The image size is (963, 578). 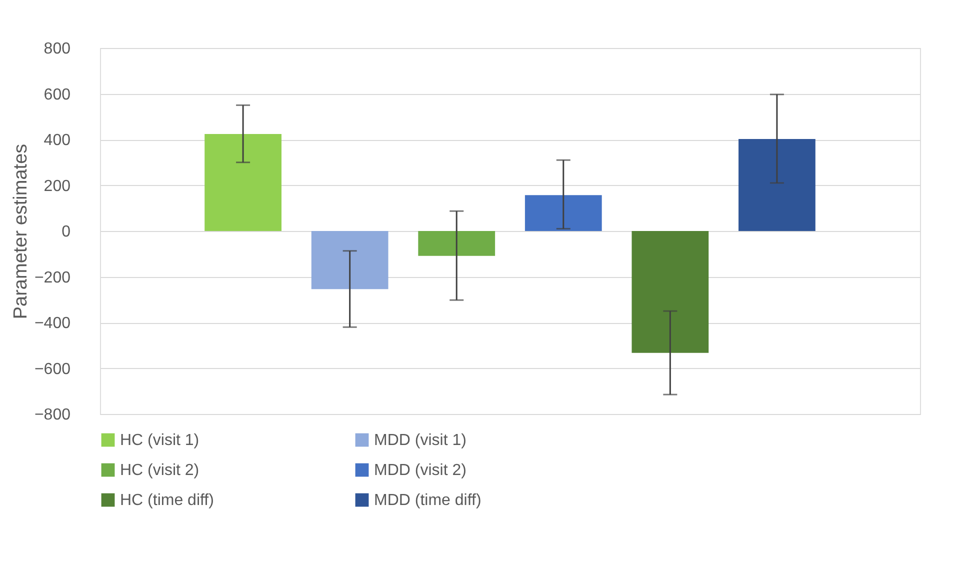 What do you see at coordinates (57, 186) in the screenshot?
I see `y-tick-label: 200` at bounding box center [57, 186].